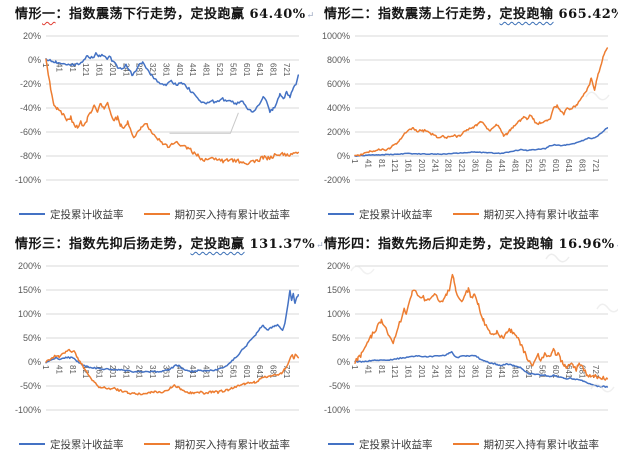 Image resolution: width=618 pixels, height=460 pixels. Describe the element at coordinates (49, 14) in the screenshot. I see `title-wavy-text: 一` at that location.